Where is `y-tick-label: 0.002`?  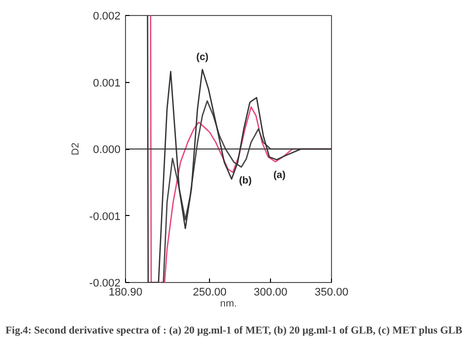
y-tick-label: 0.002 is located at coordinates (106, 16).